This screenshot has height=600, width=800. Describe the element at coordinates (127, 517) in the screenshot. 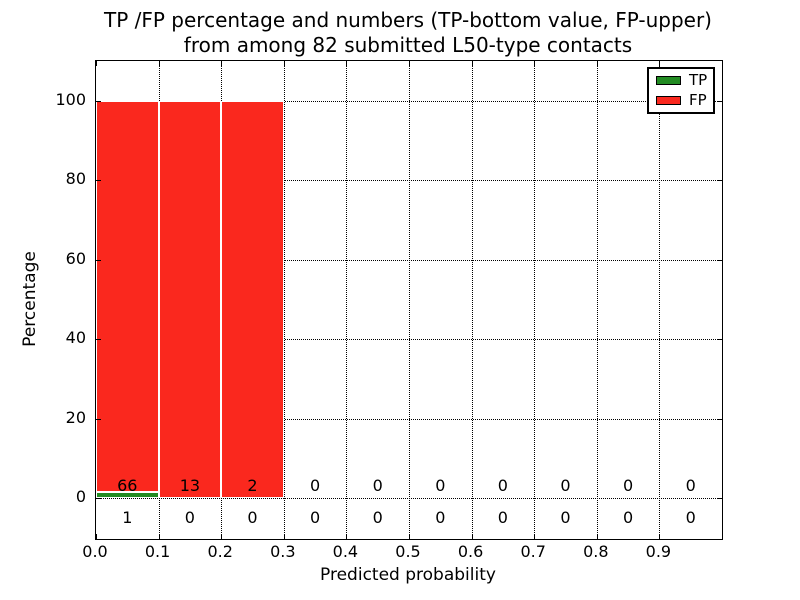

I see `tp-count-label: 1` at that location.